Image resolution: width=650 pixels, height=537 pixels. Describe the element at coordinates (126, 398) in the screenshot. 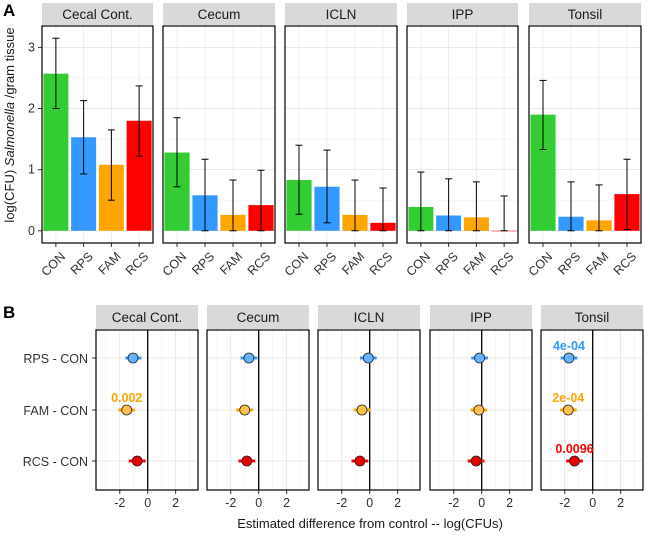

I see `panel-b-pvalue-cecal-cont-fam-con: 0.002` at that location.